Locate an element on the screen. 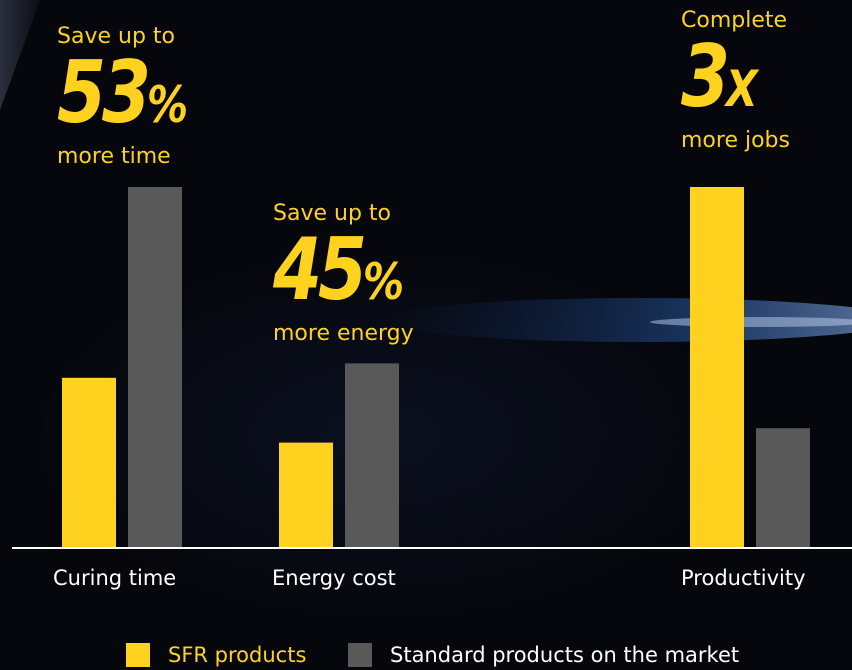 The image size is (852, 670). callout-curing-value: 53 is located at coordinates (104, 93).